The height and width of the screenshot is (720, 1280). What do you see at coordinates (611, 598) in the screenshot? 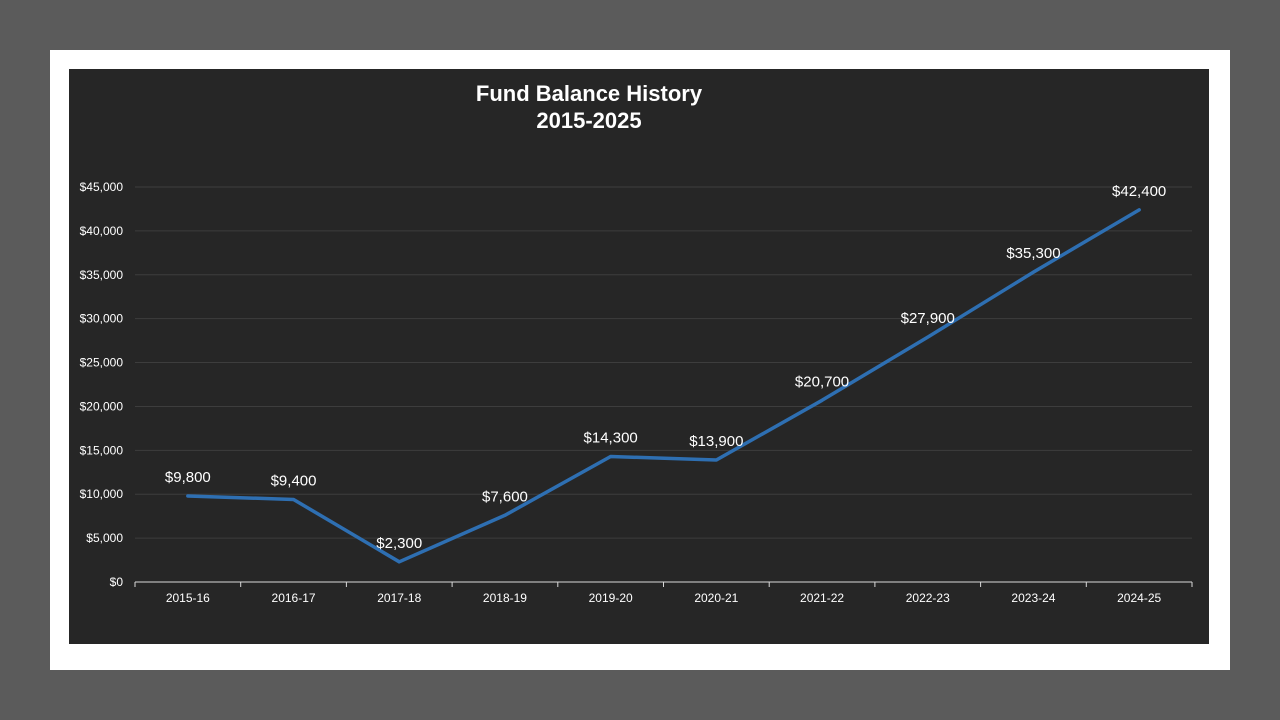
I see `x-tick-label: 2019-20` at bounding box center [611, 598].